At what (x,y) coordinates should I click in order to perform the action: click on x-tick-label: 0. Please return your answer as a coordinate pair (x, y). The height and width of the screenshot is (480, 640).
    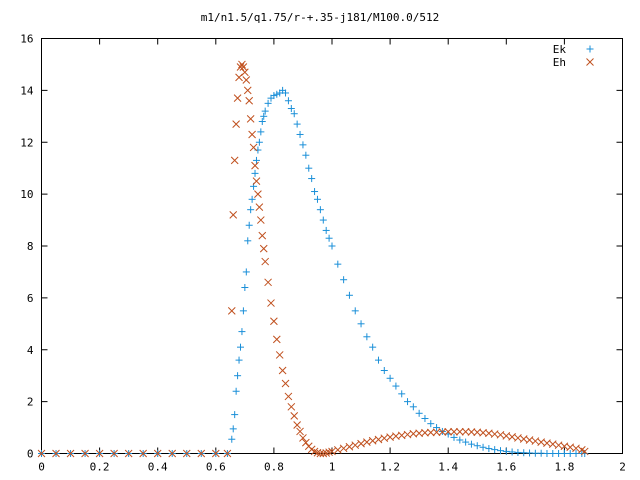
    Looking at the image, I should click on (41, 467).